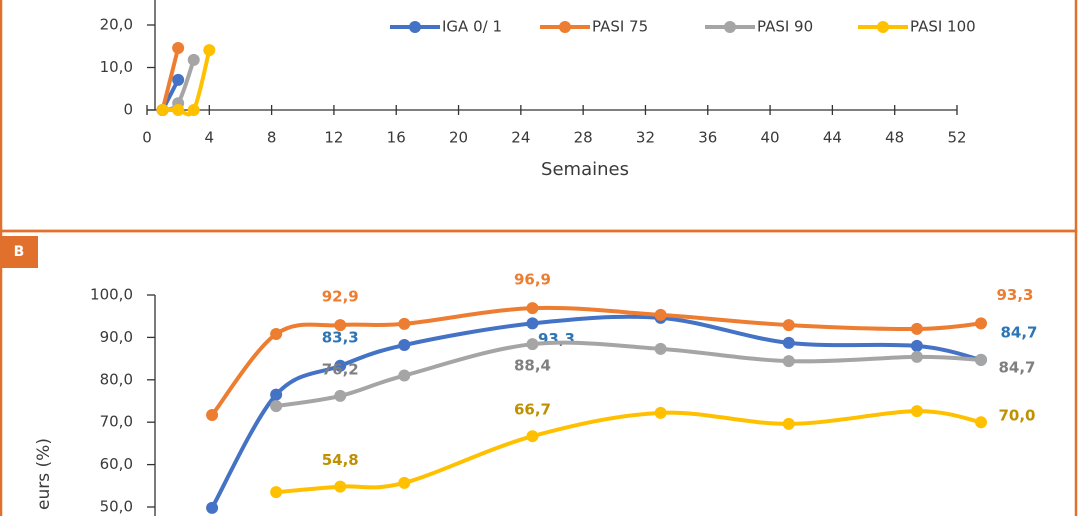  I want to click on value-label: 96,9, so click(532, 280).